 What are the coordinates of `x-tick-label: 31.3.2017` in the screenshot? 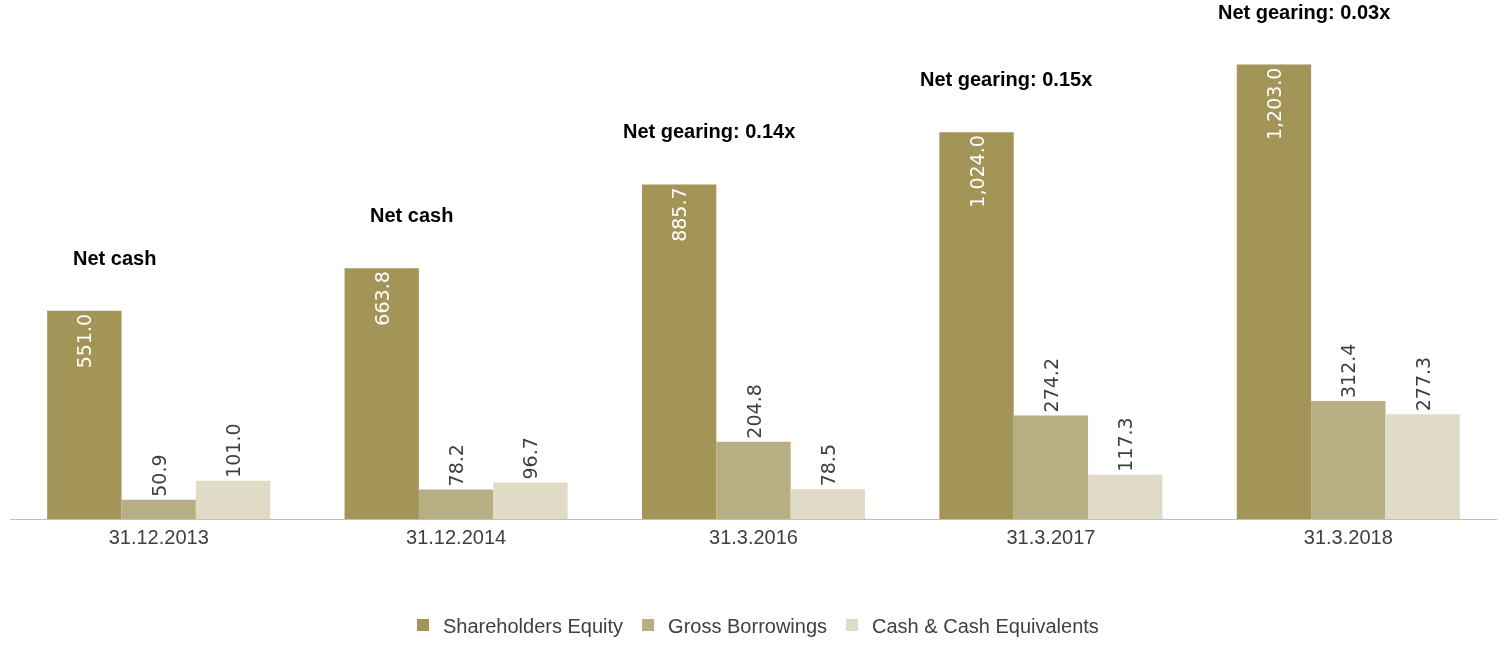 It's located at (1051, 537).